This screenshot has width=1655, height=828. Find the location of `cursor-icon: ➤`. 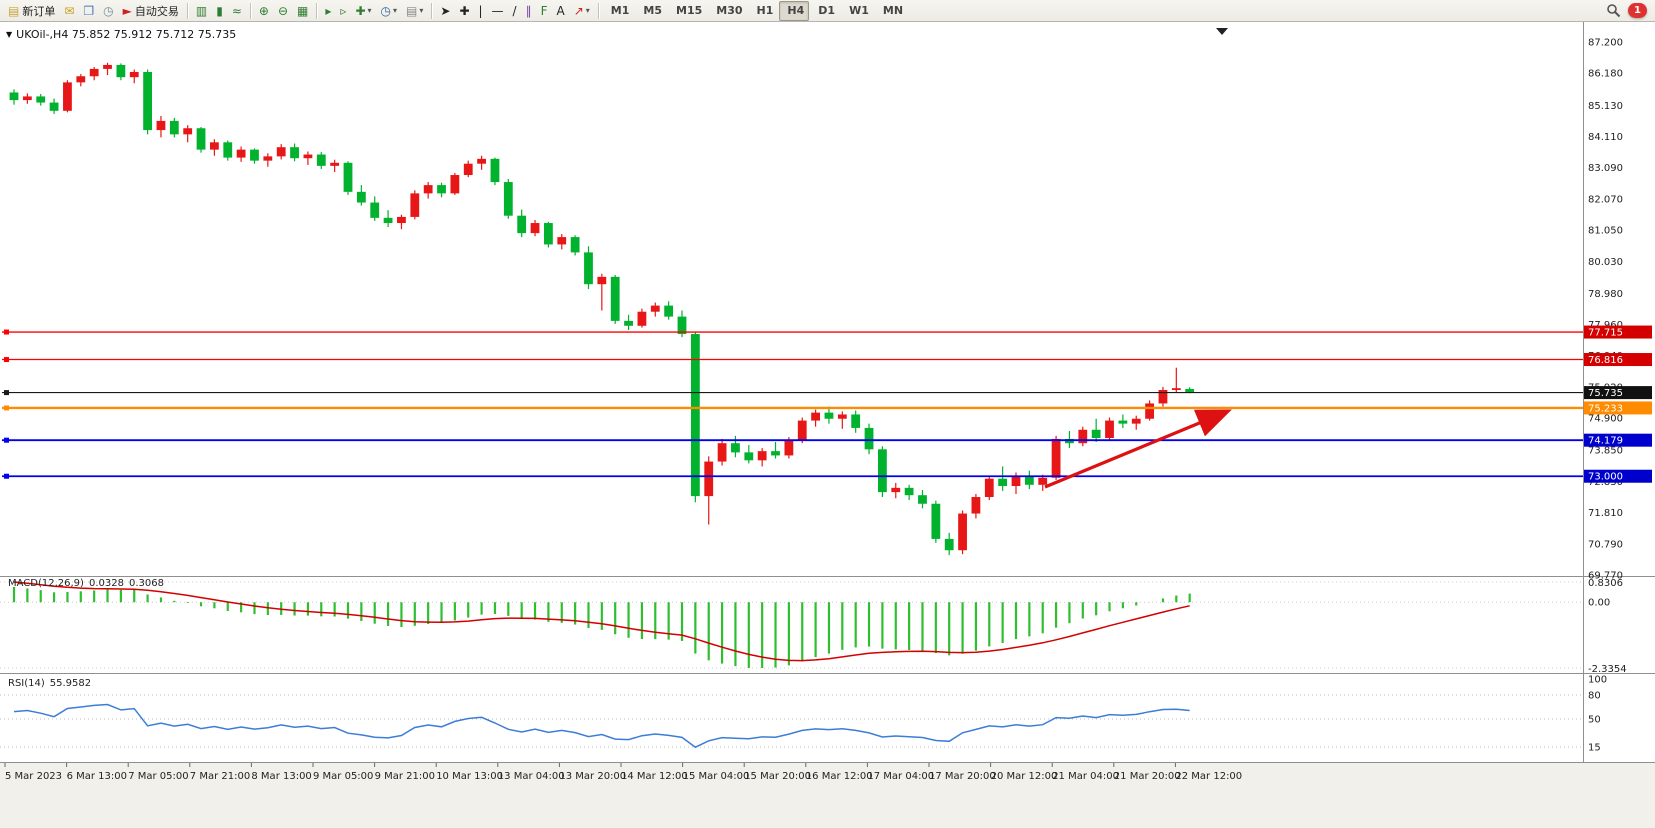

cursor-icon: ➤ is located at coordinates (445, 11).